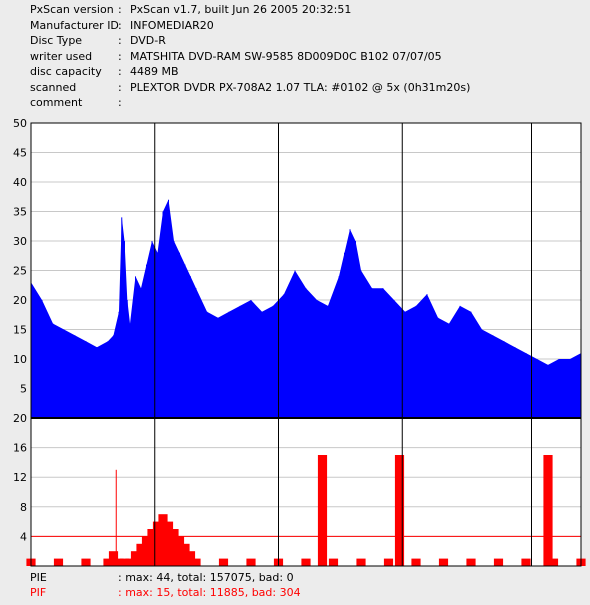 The image size is (590, 605). What do you see at coordinates (56, 102) in the screenshot?
I see `info-label: comment` at bounding box center [56, 102].